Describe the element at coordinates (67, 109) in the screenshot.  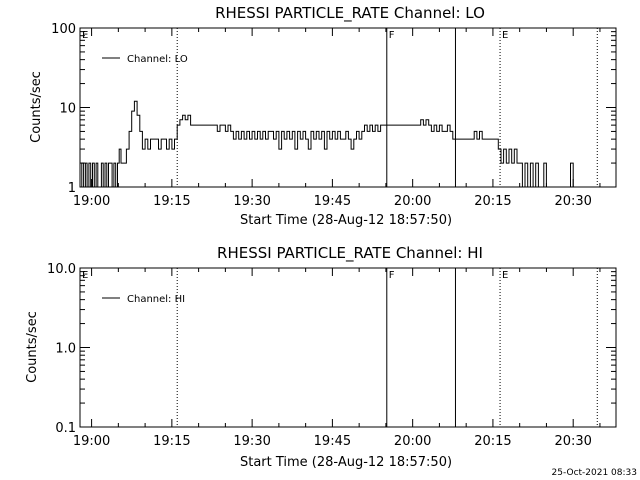
I see `y-tick-label: 10` at that location.